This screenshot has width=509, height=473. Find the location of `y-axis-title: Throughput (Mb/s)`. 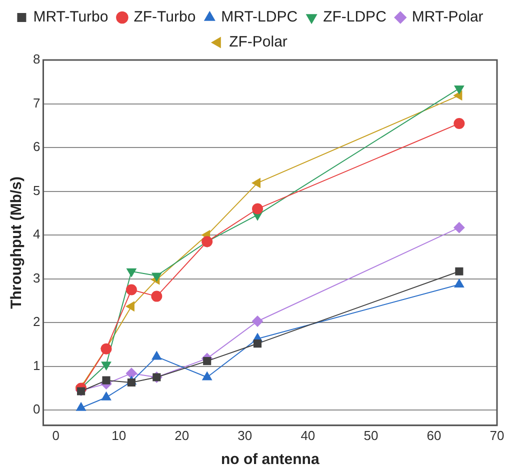

y-axis-title: Throughput (Mb/s) is located at coordinates (17, 242).